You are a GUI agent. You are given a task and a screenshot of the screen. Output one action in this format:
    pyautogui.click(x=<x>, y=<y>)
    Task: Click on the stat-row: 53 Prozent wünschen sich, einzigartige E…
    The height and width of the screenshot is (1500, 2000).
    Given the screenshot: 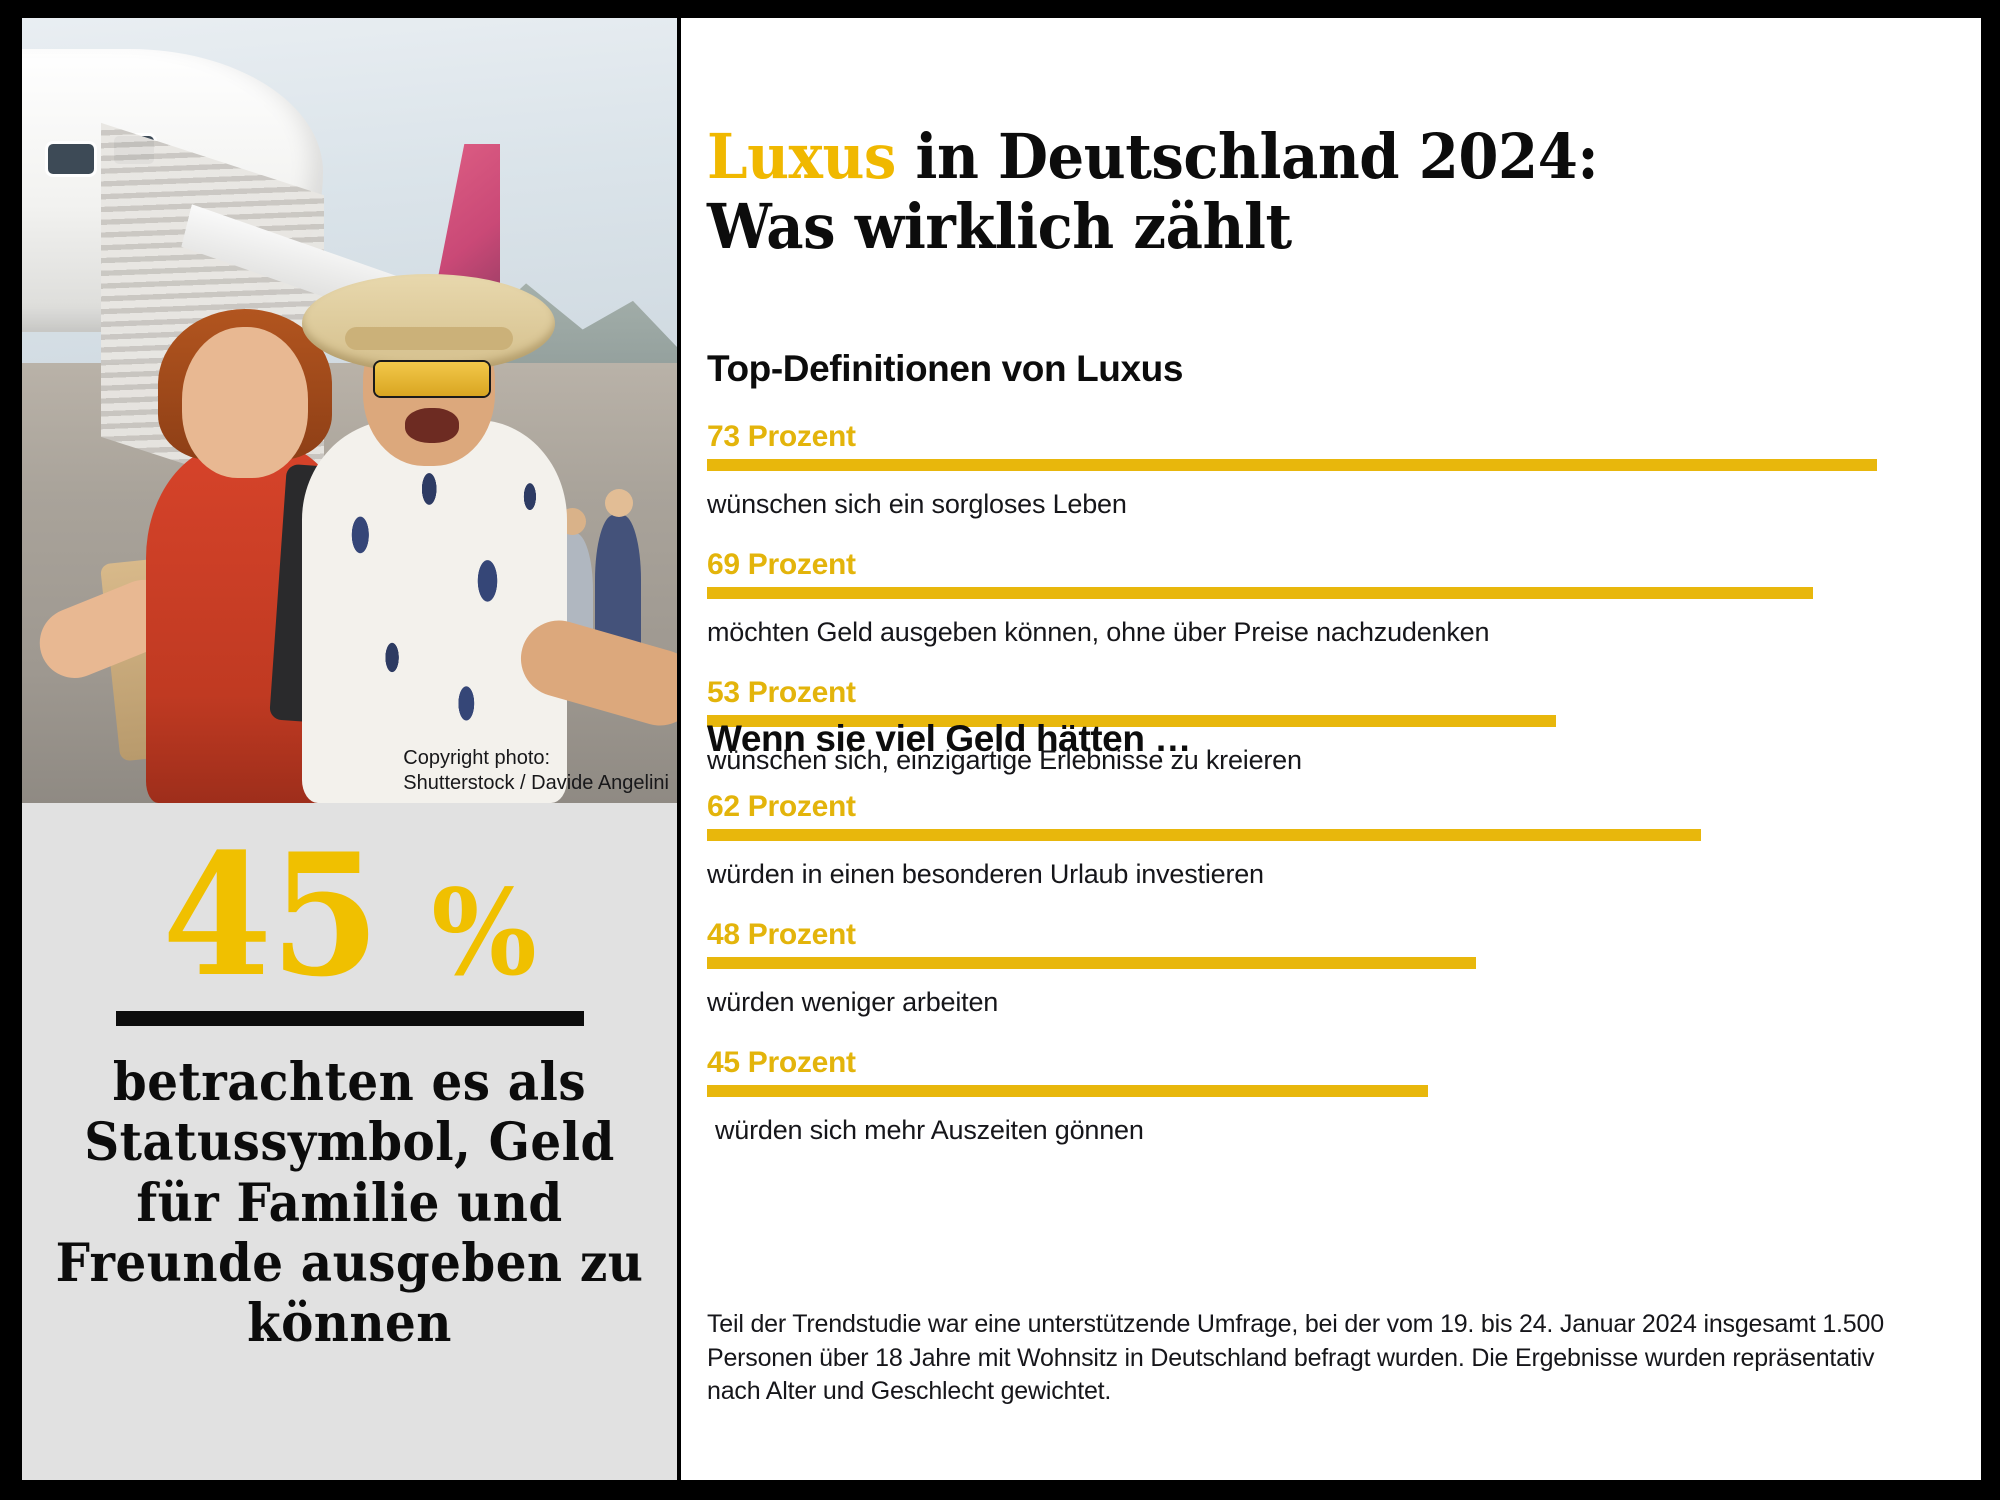 What is the action you would take?
    pyautogui.click(x=1332, y=726)
    